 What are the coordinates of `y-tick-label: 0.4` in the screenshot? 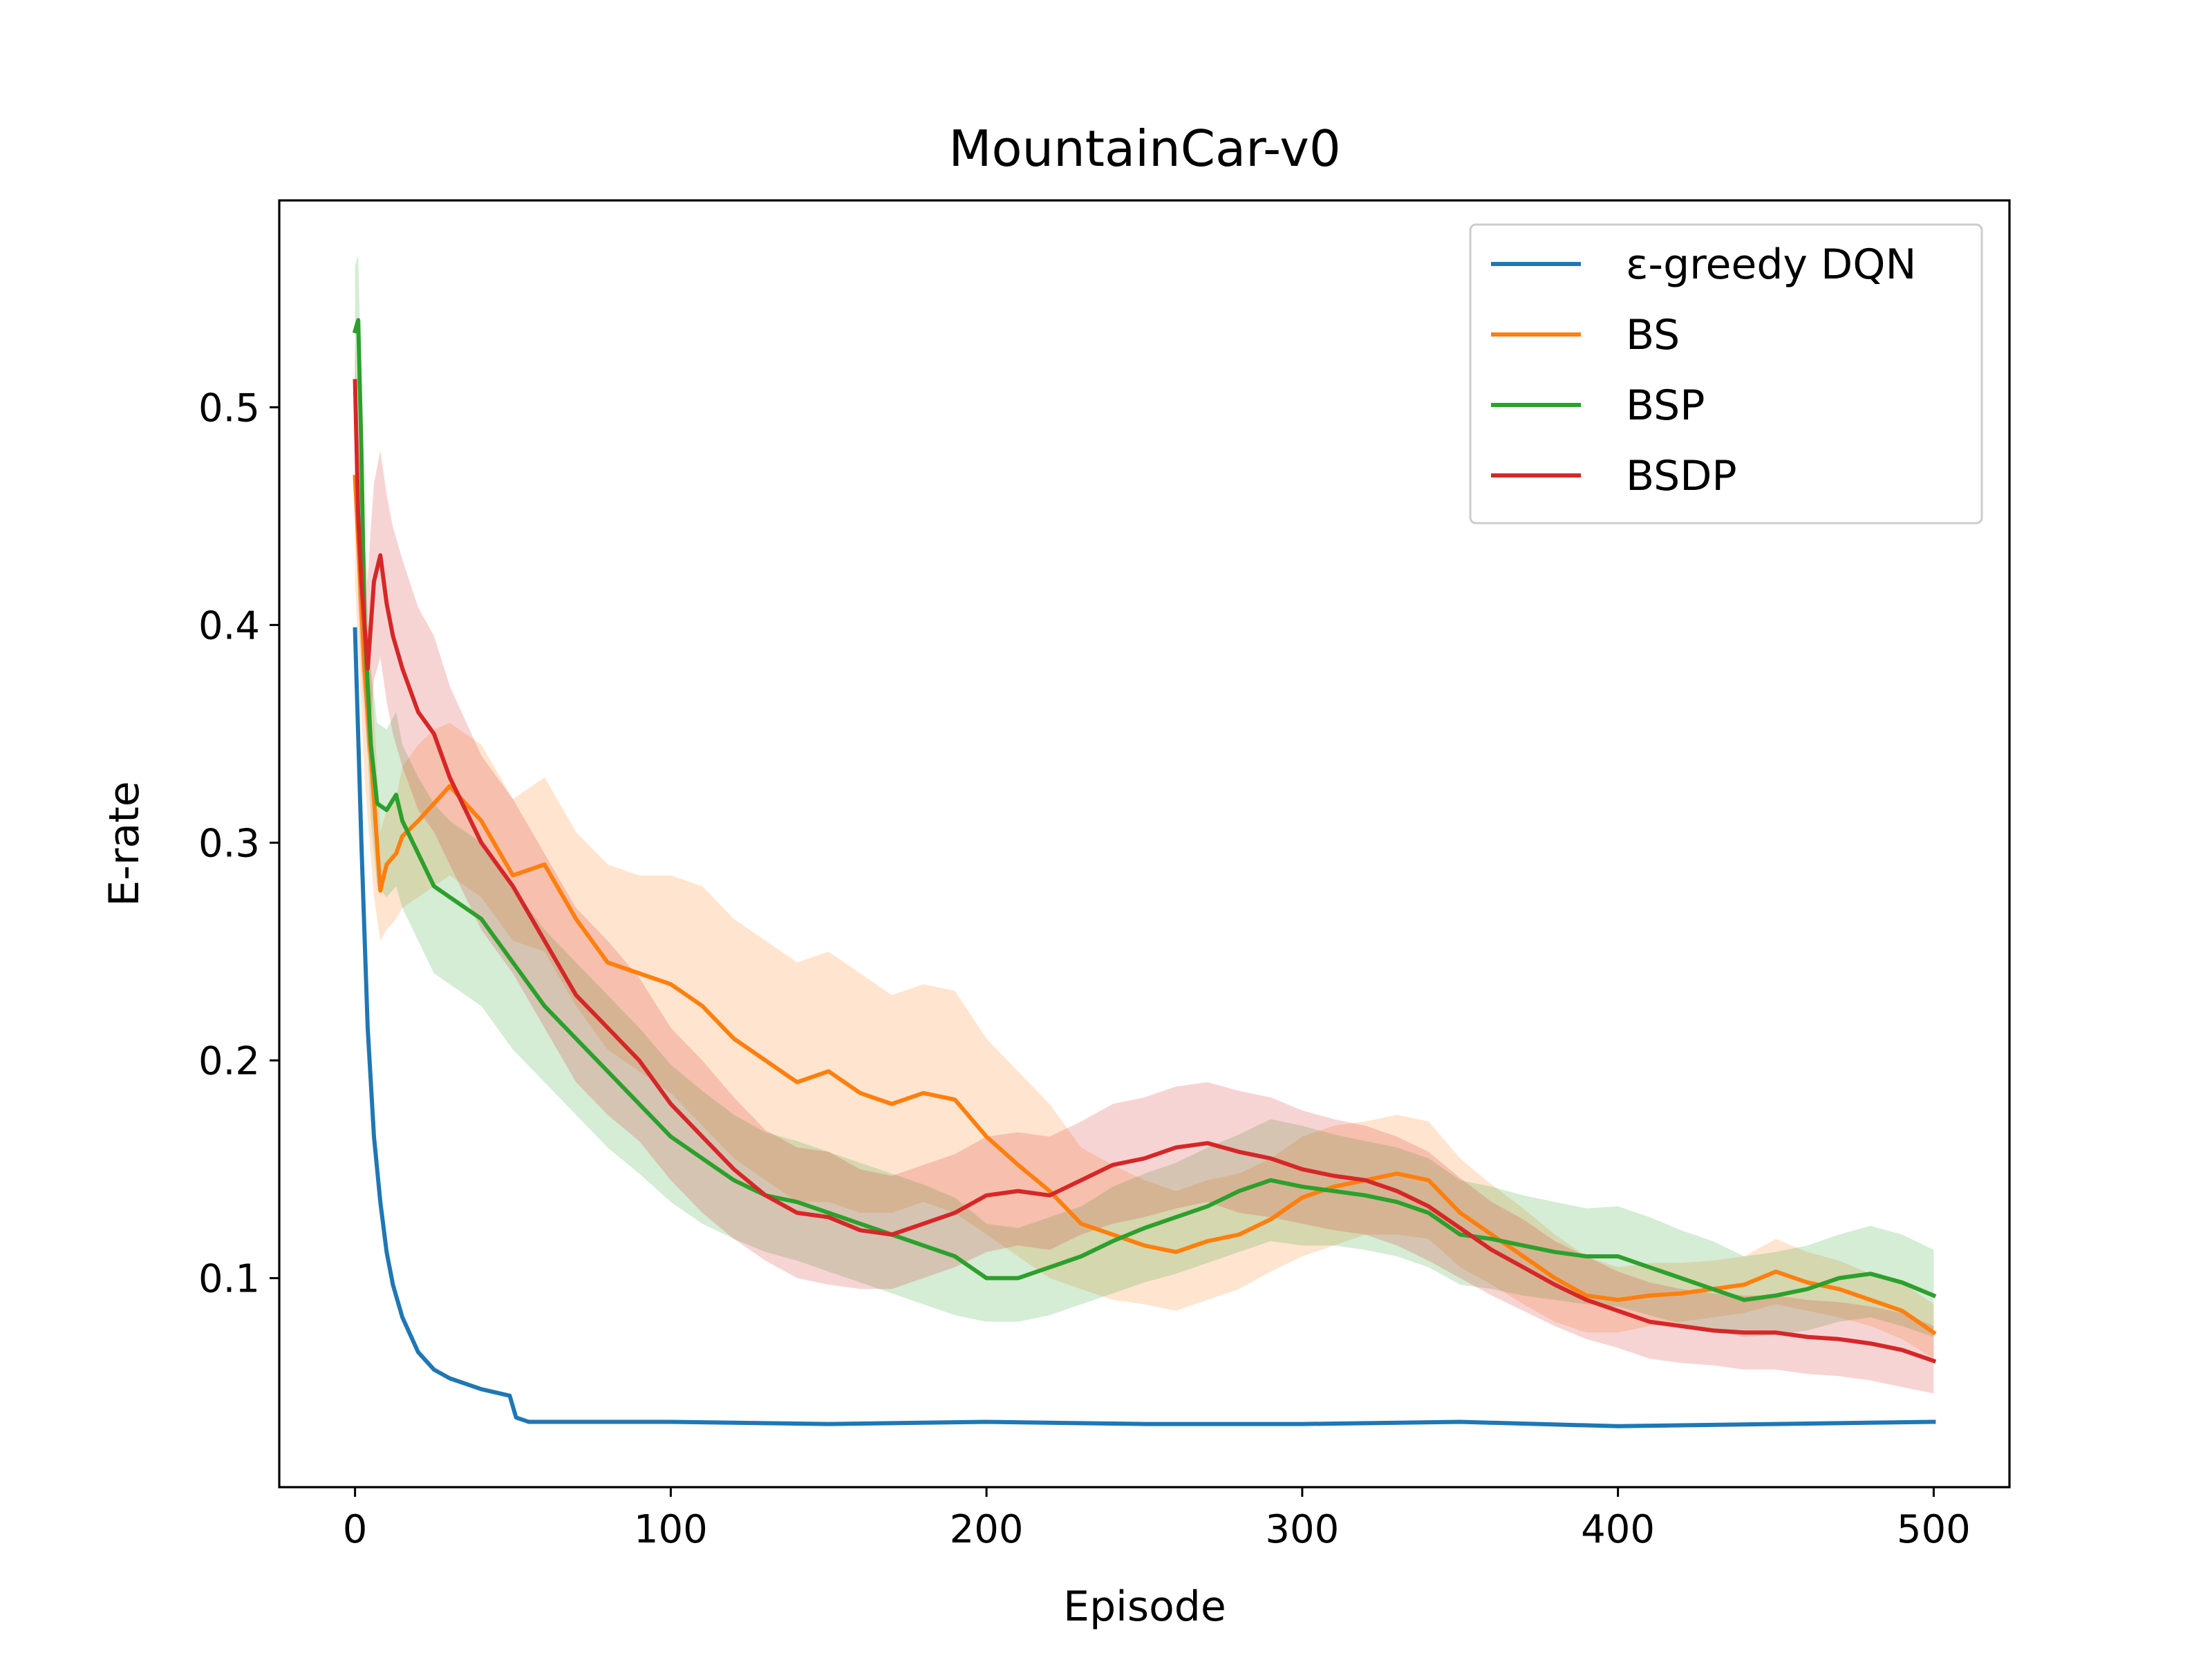 It's located at (229, 625).